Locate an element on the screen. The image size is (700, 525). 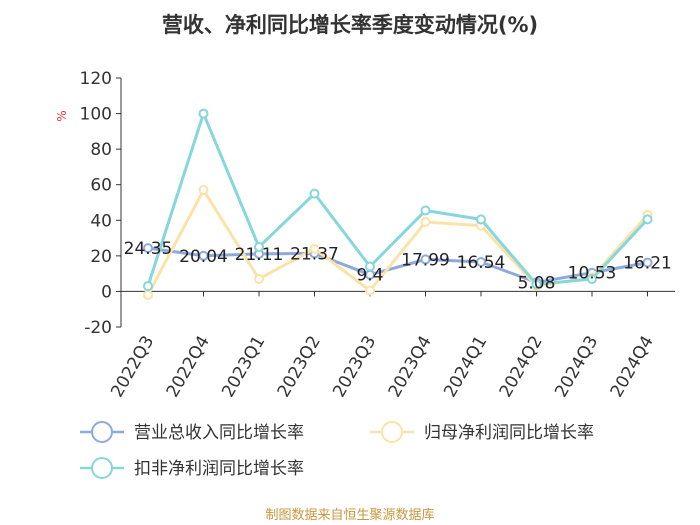
x-tick-label: 2023Q4 is located at coordinates (410, 367).